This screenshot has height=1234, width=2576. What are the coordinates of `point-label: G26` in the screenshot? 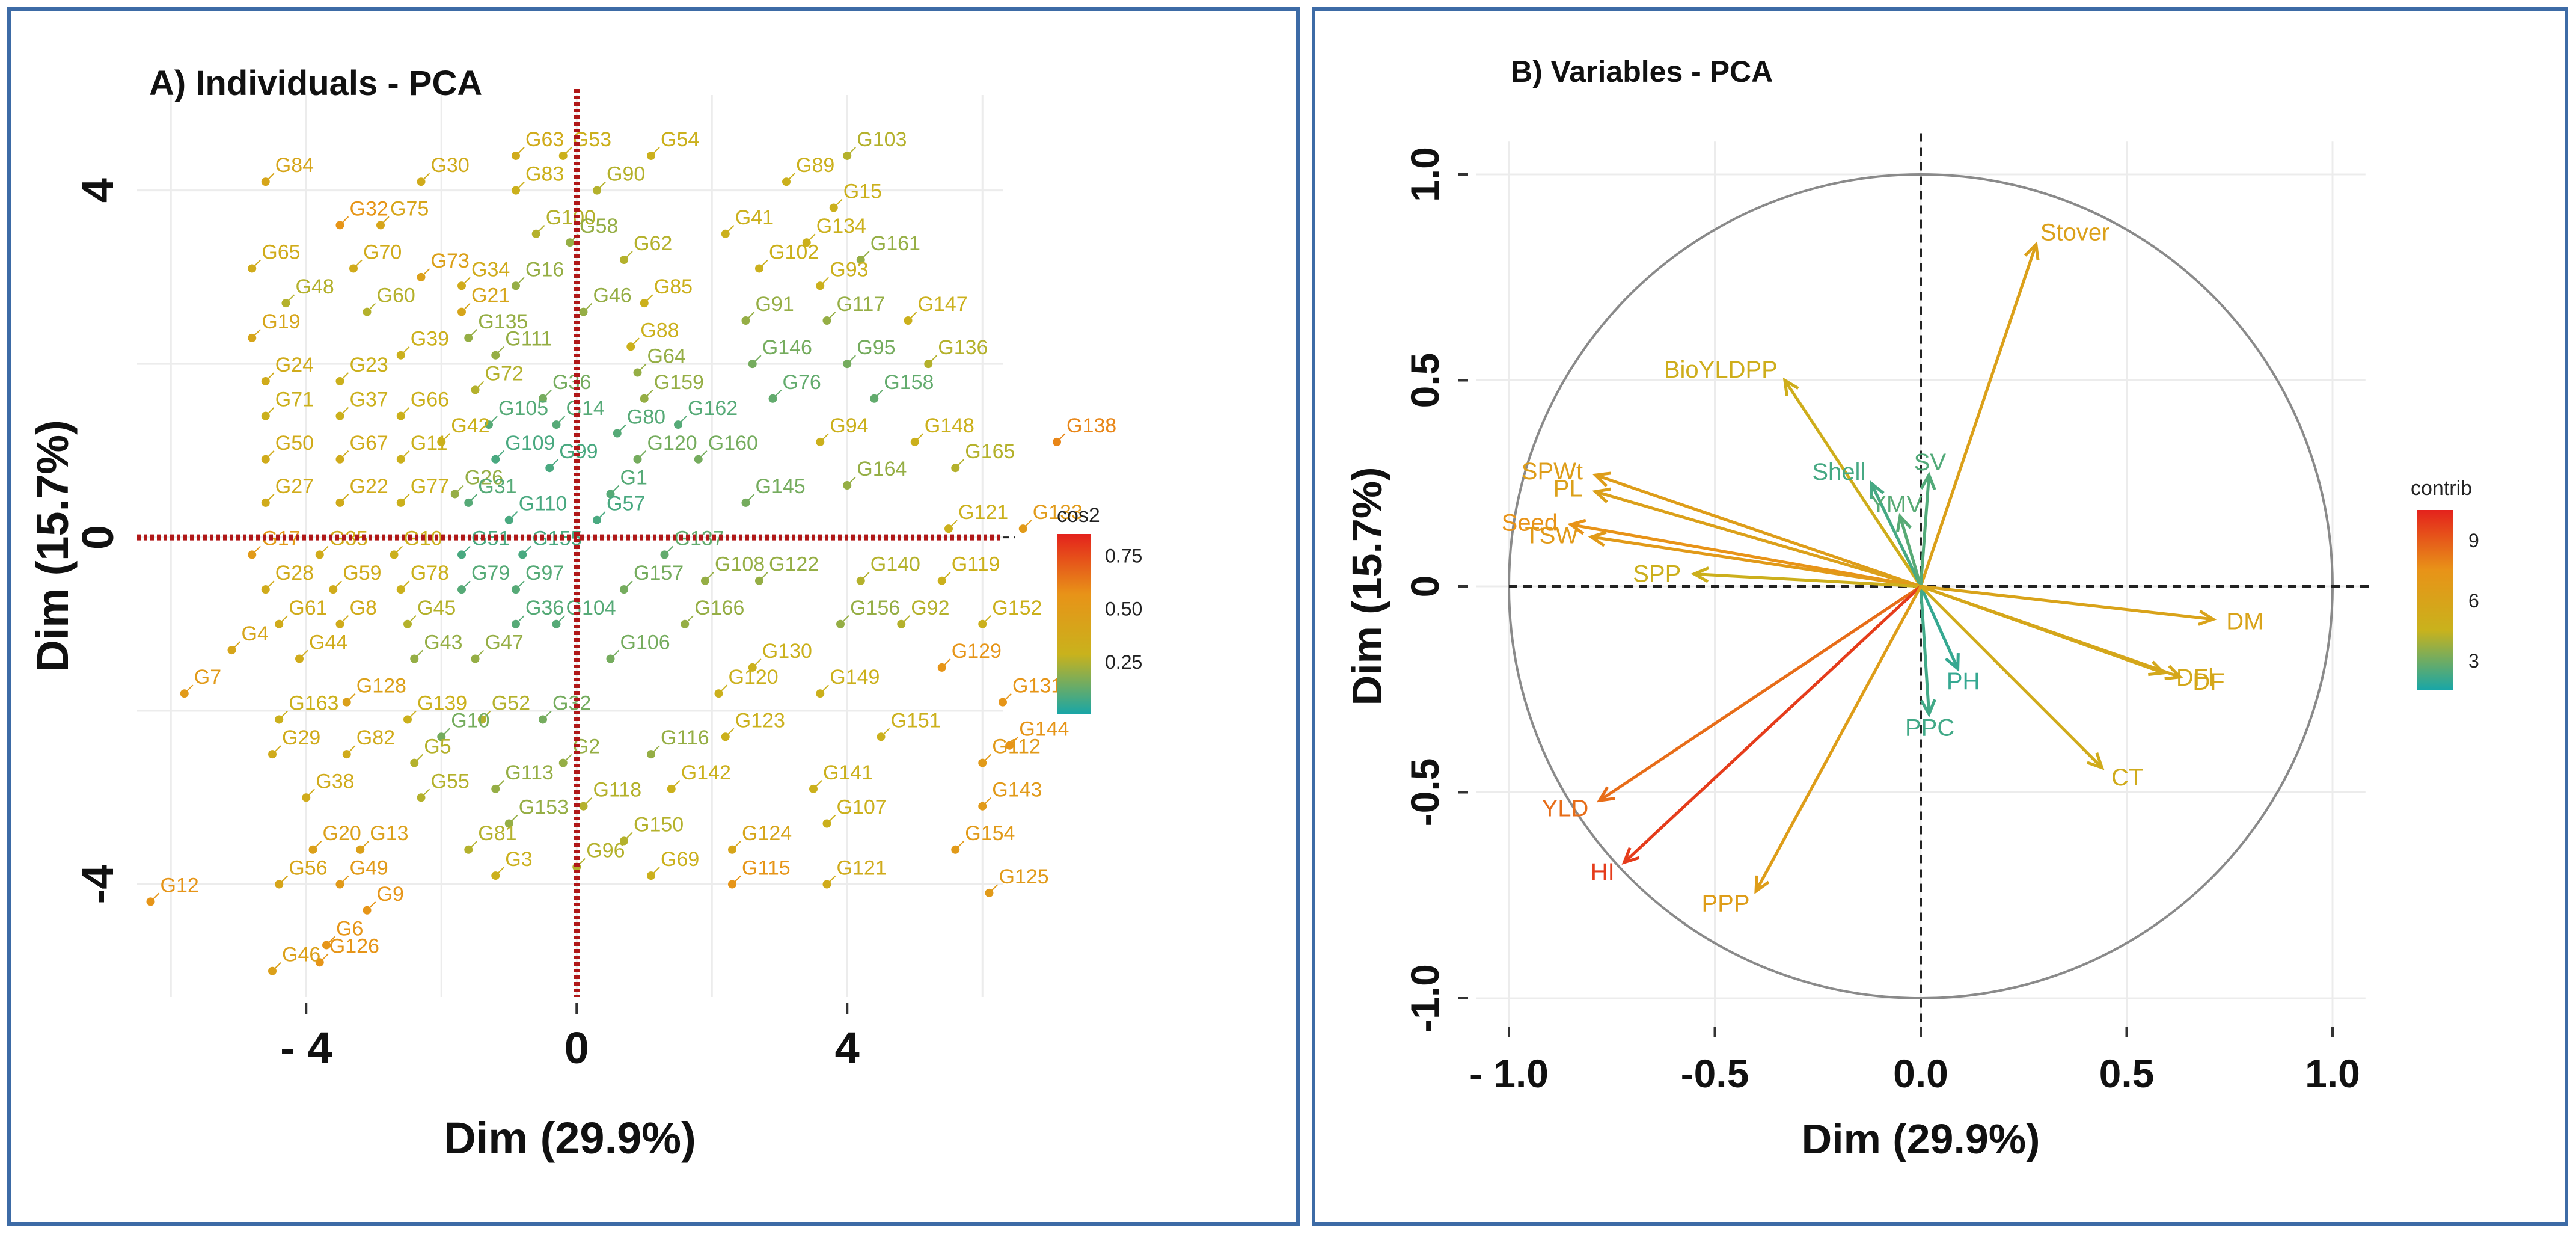 It's located at (484, 477).